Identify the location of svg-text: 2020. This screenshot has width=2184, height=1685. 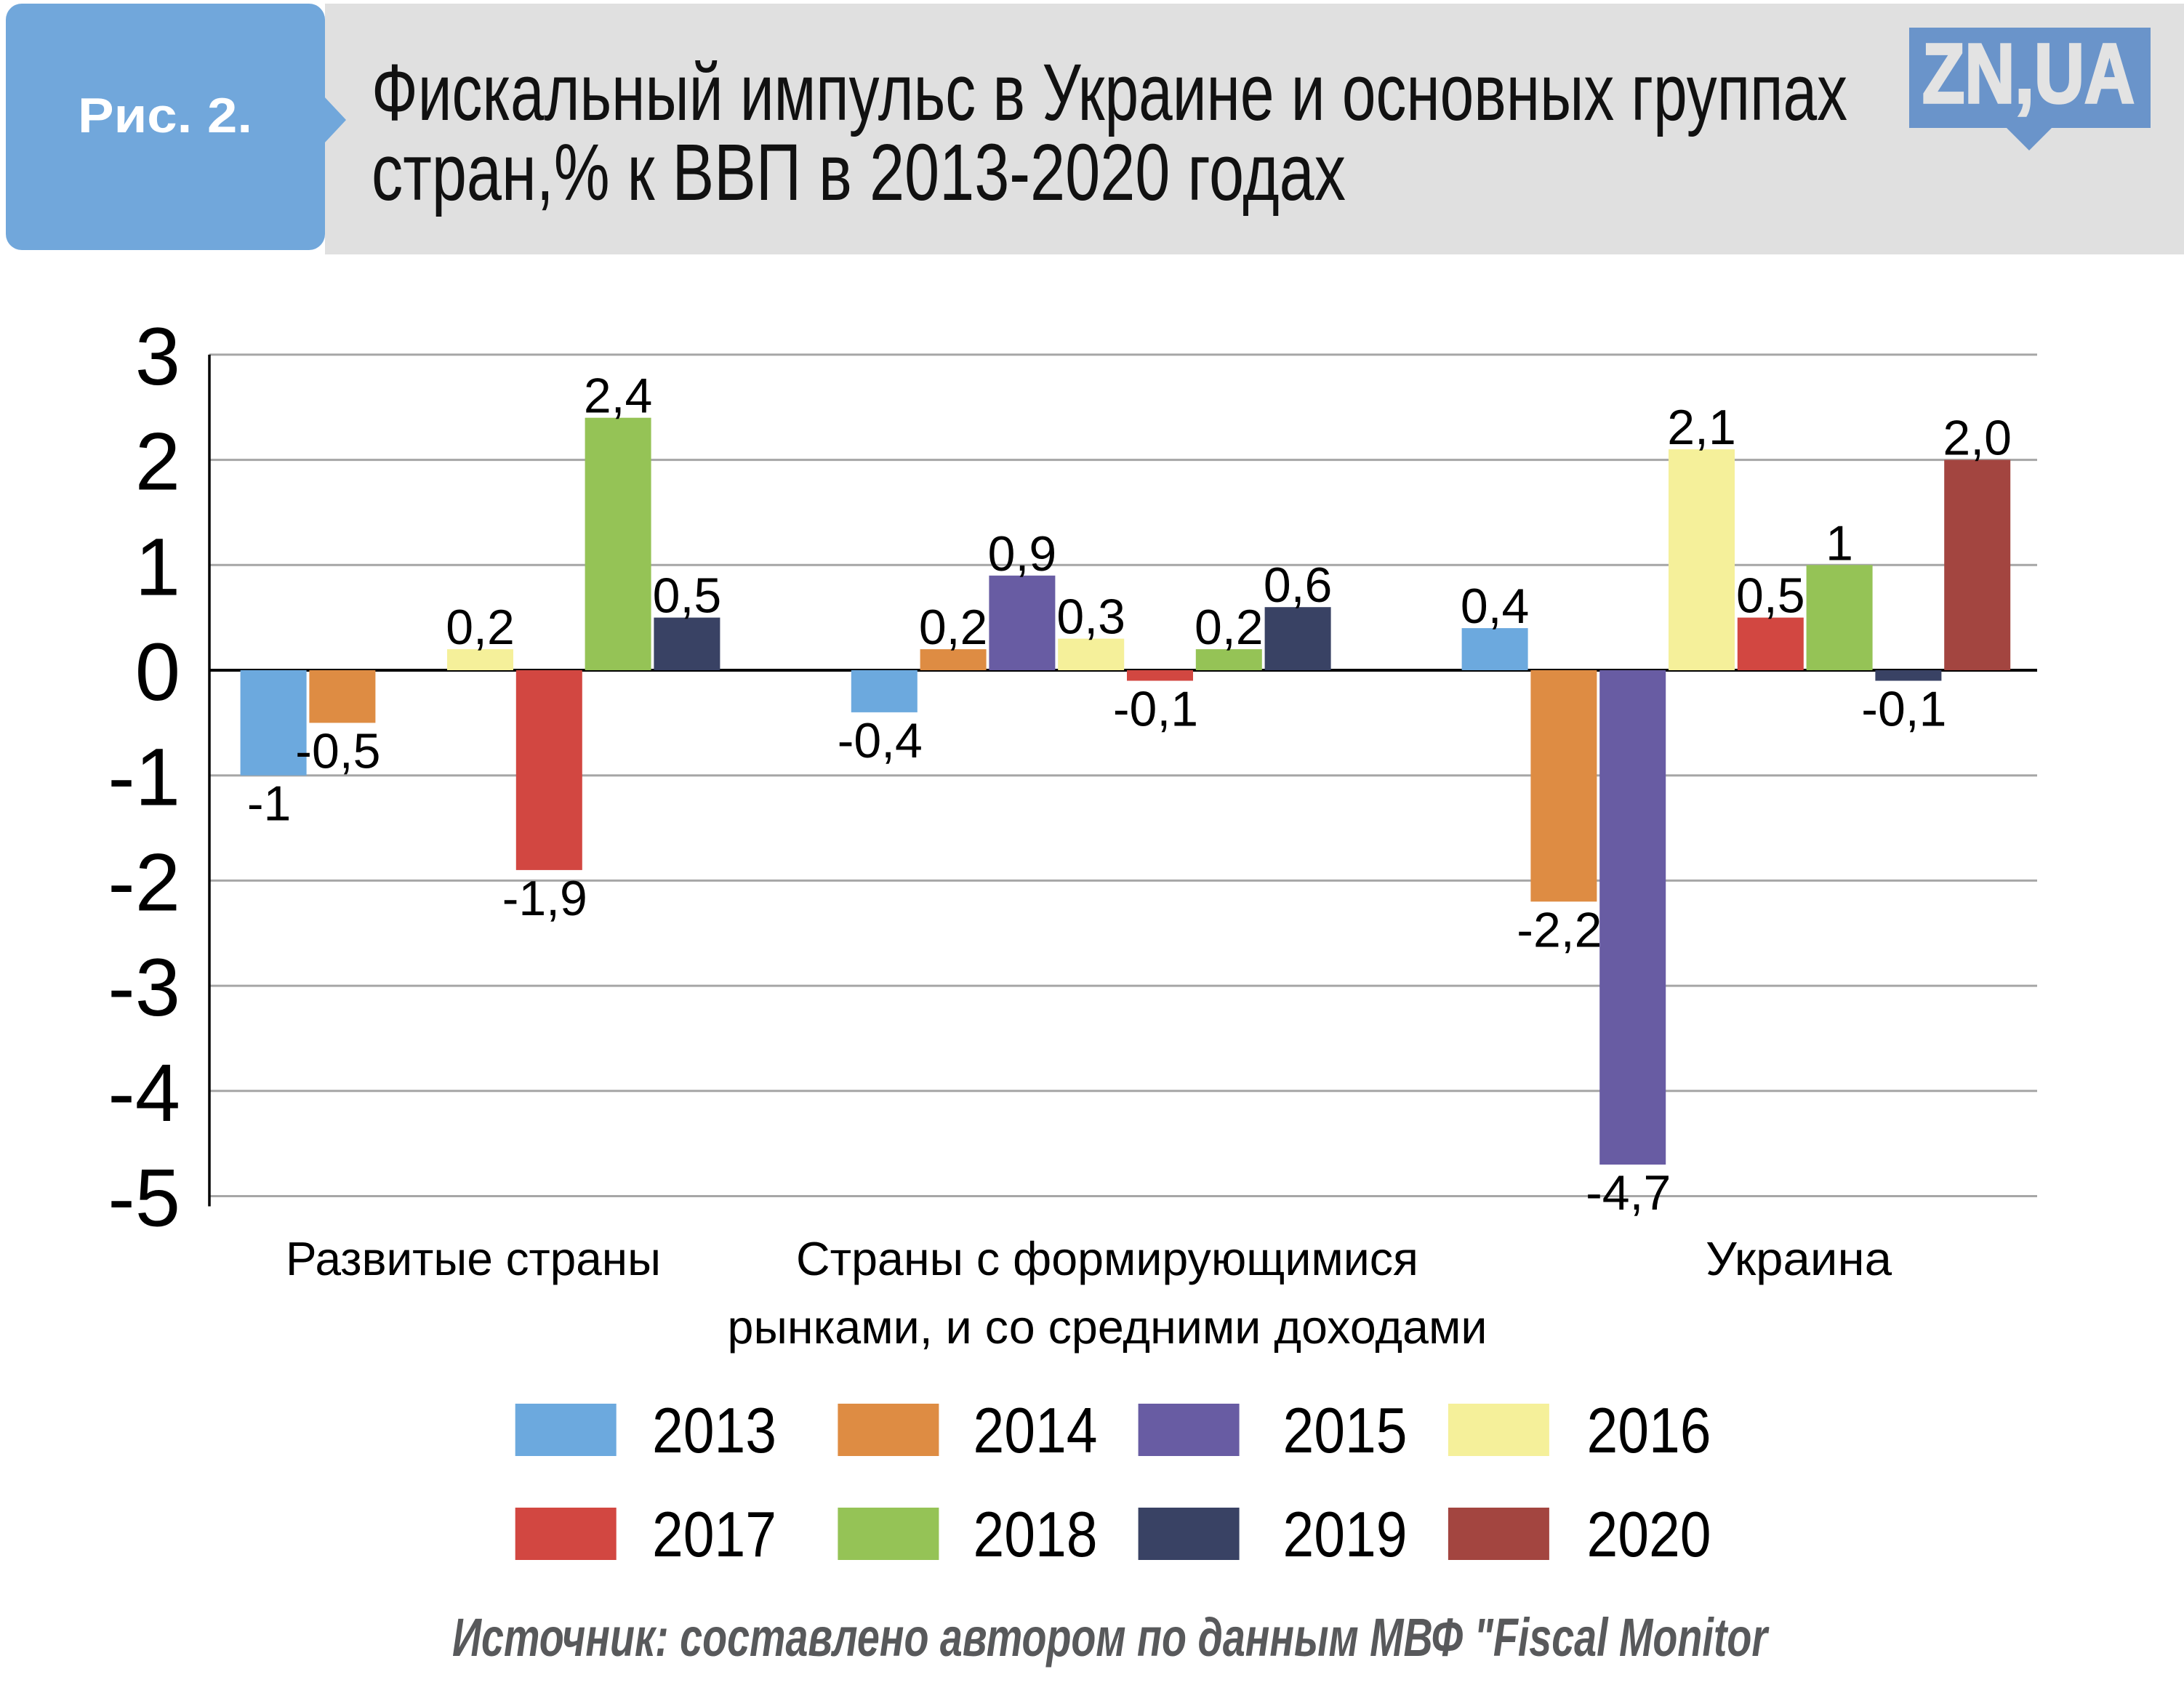
(1649, 1534).